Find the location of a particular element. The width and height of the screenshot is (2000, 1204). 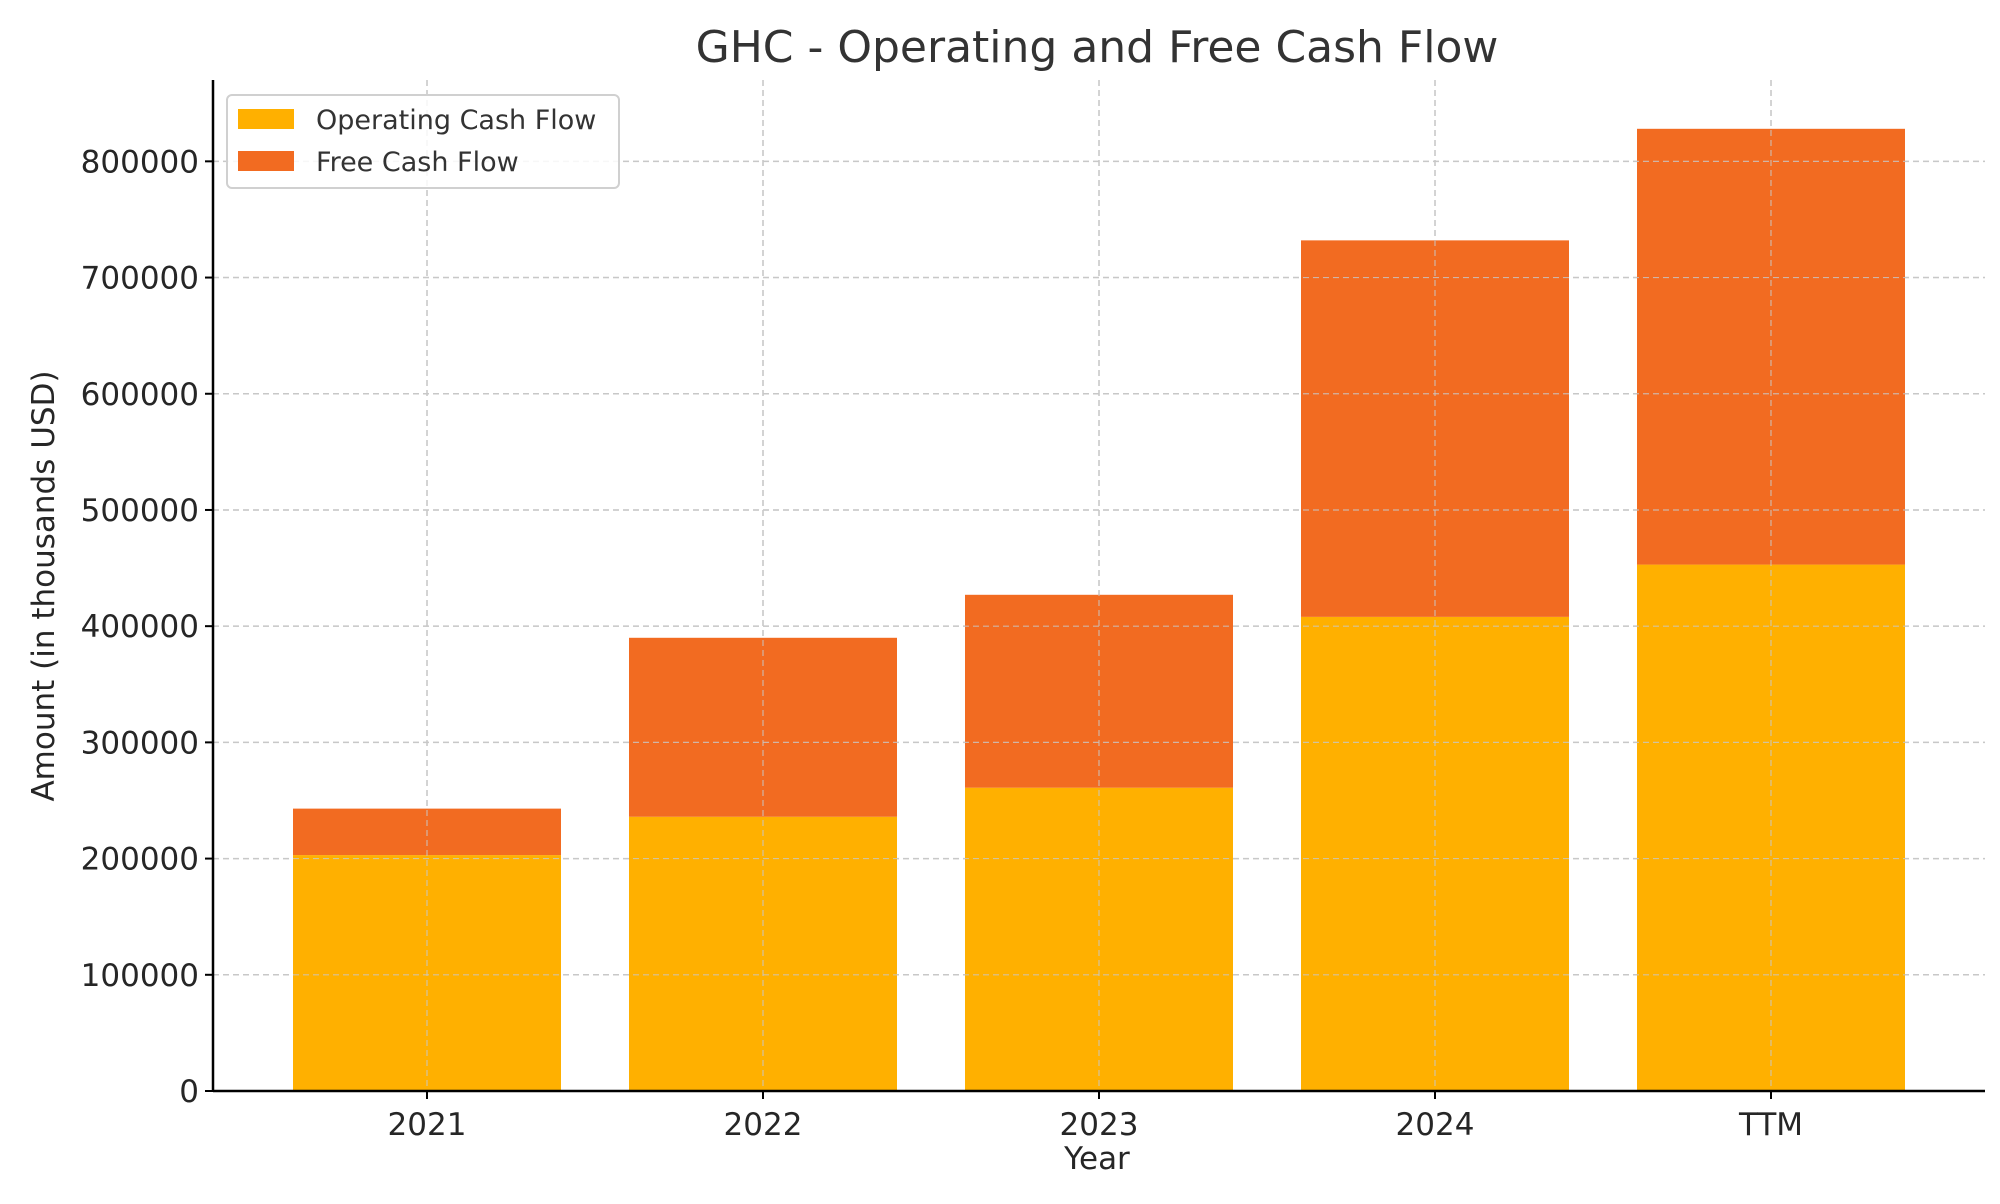

y-tick-label: 500000 is located at coordinates (140, 511).